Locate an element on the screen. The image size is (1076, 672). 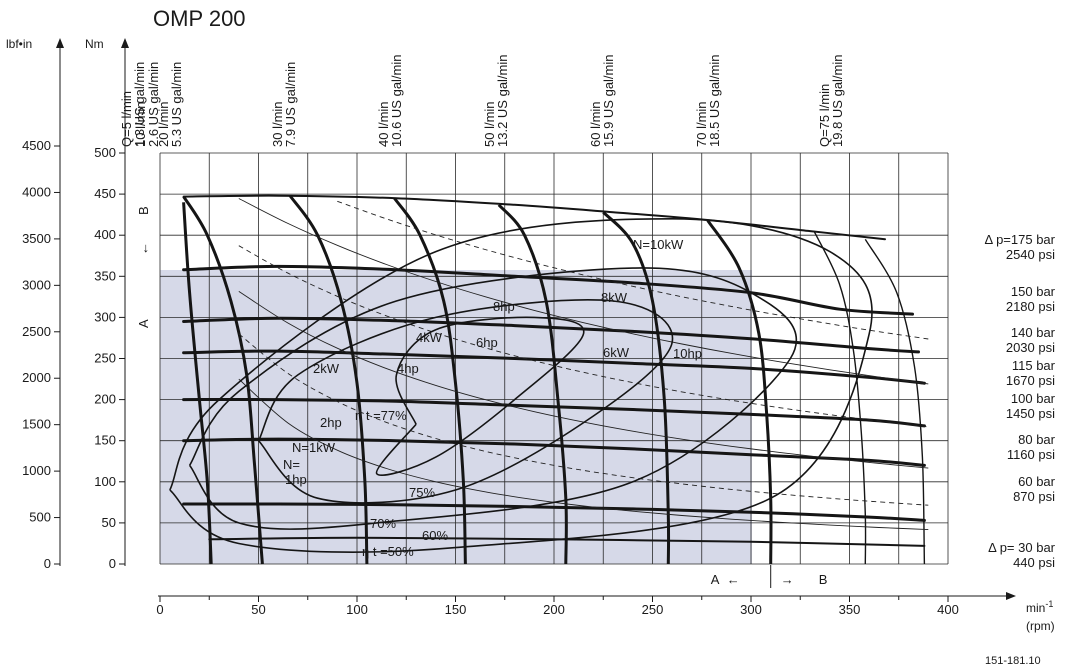
nm-tick-label: 100 is located at coordinates (105, 481).